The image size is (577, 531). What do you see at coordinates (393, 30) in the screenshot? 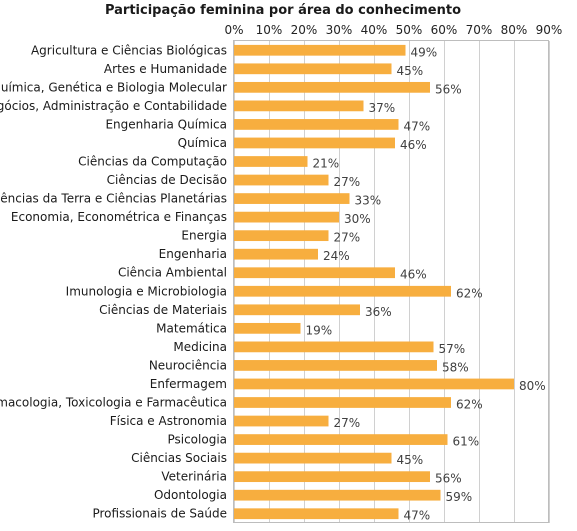
I see `x-axis-ticks: 0% 10% 20% 30% 40% 50% 60% 70% 80% 90%` at bounding box center [393, 30].